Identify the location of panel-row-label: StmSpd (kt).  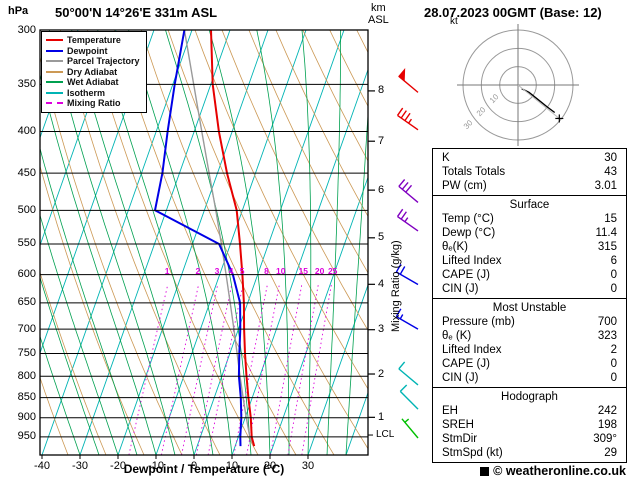
(472, 453).